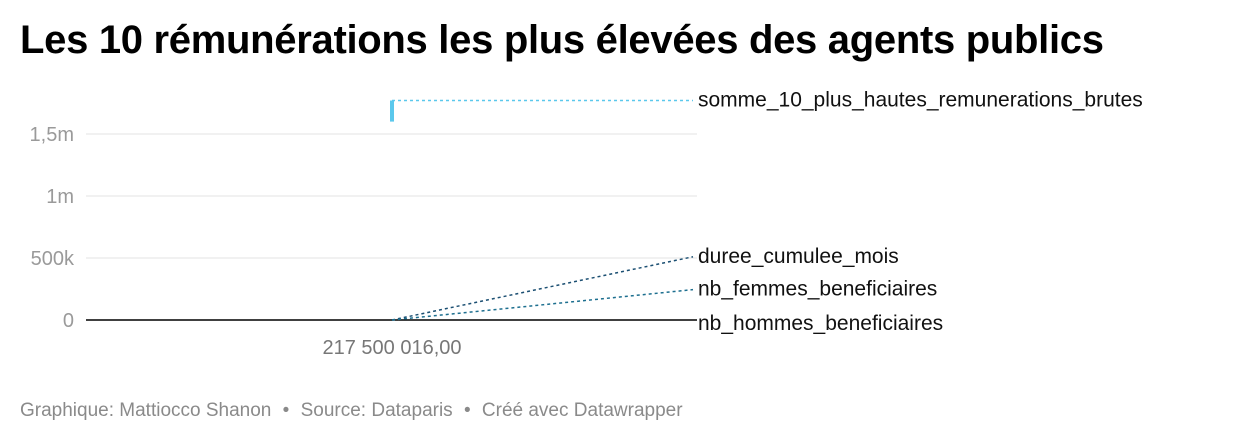 The image size is (1240, 446). Describe the element at coordinates (52, 228) in the screenshot. I see `y-axis-tick-labels: 0 500k 1m 1,5m` at that location.